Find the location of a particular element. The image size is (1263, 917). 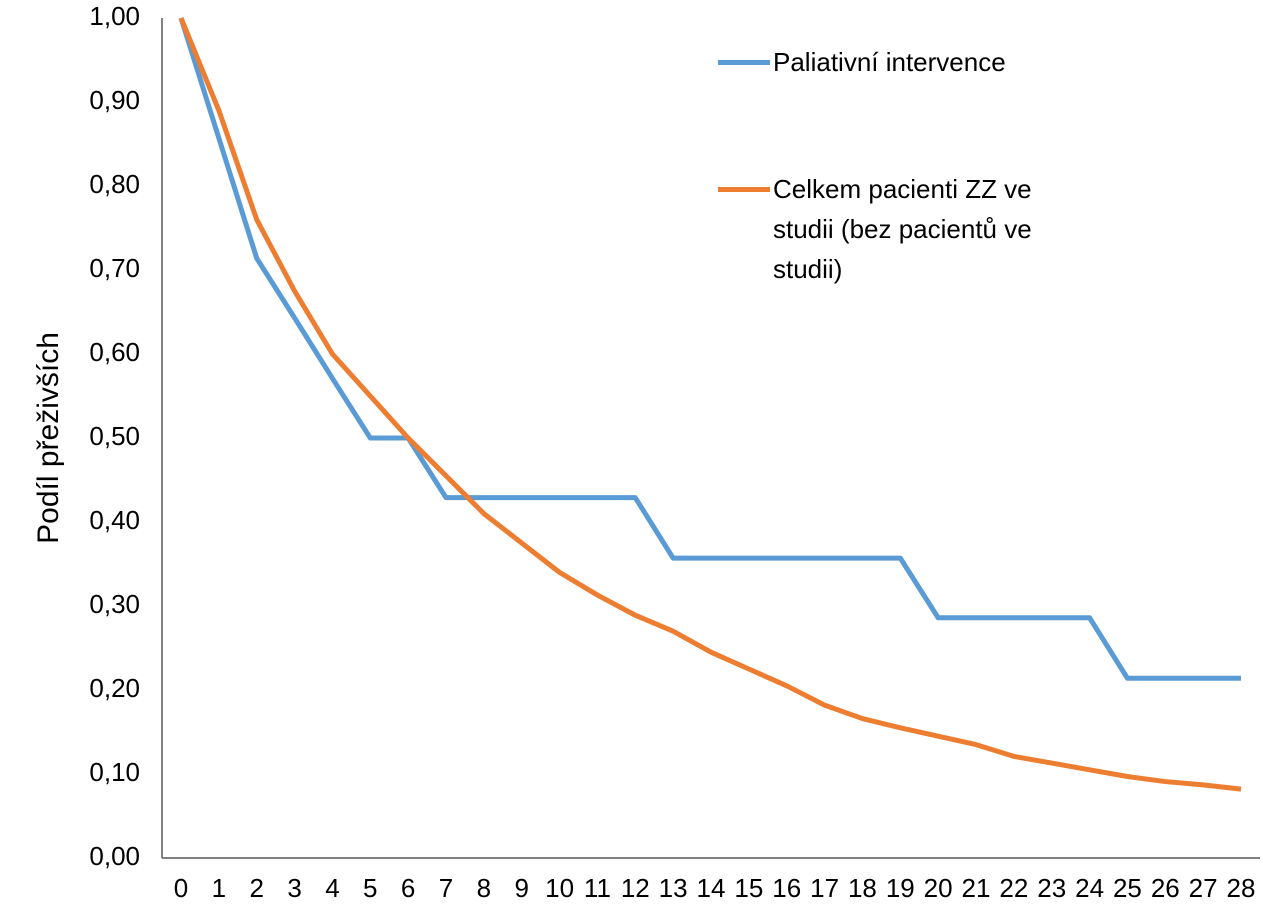

x-tick-label: 11 is located at coordinates (597, 888).